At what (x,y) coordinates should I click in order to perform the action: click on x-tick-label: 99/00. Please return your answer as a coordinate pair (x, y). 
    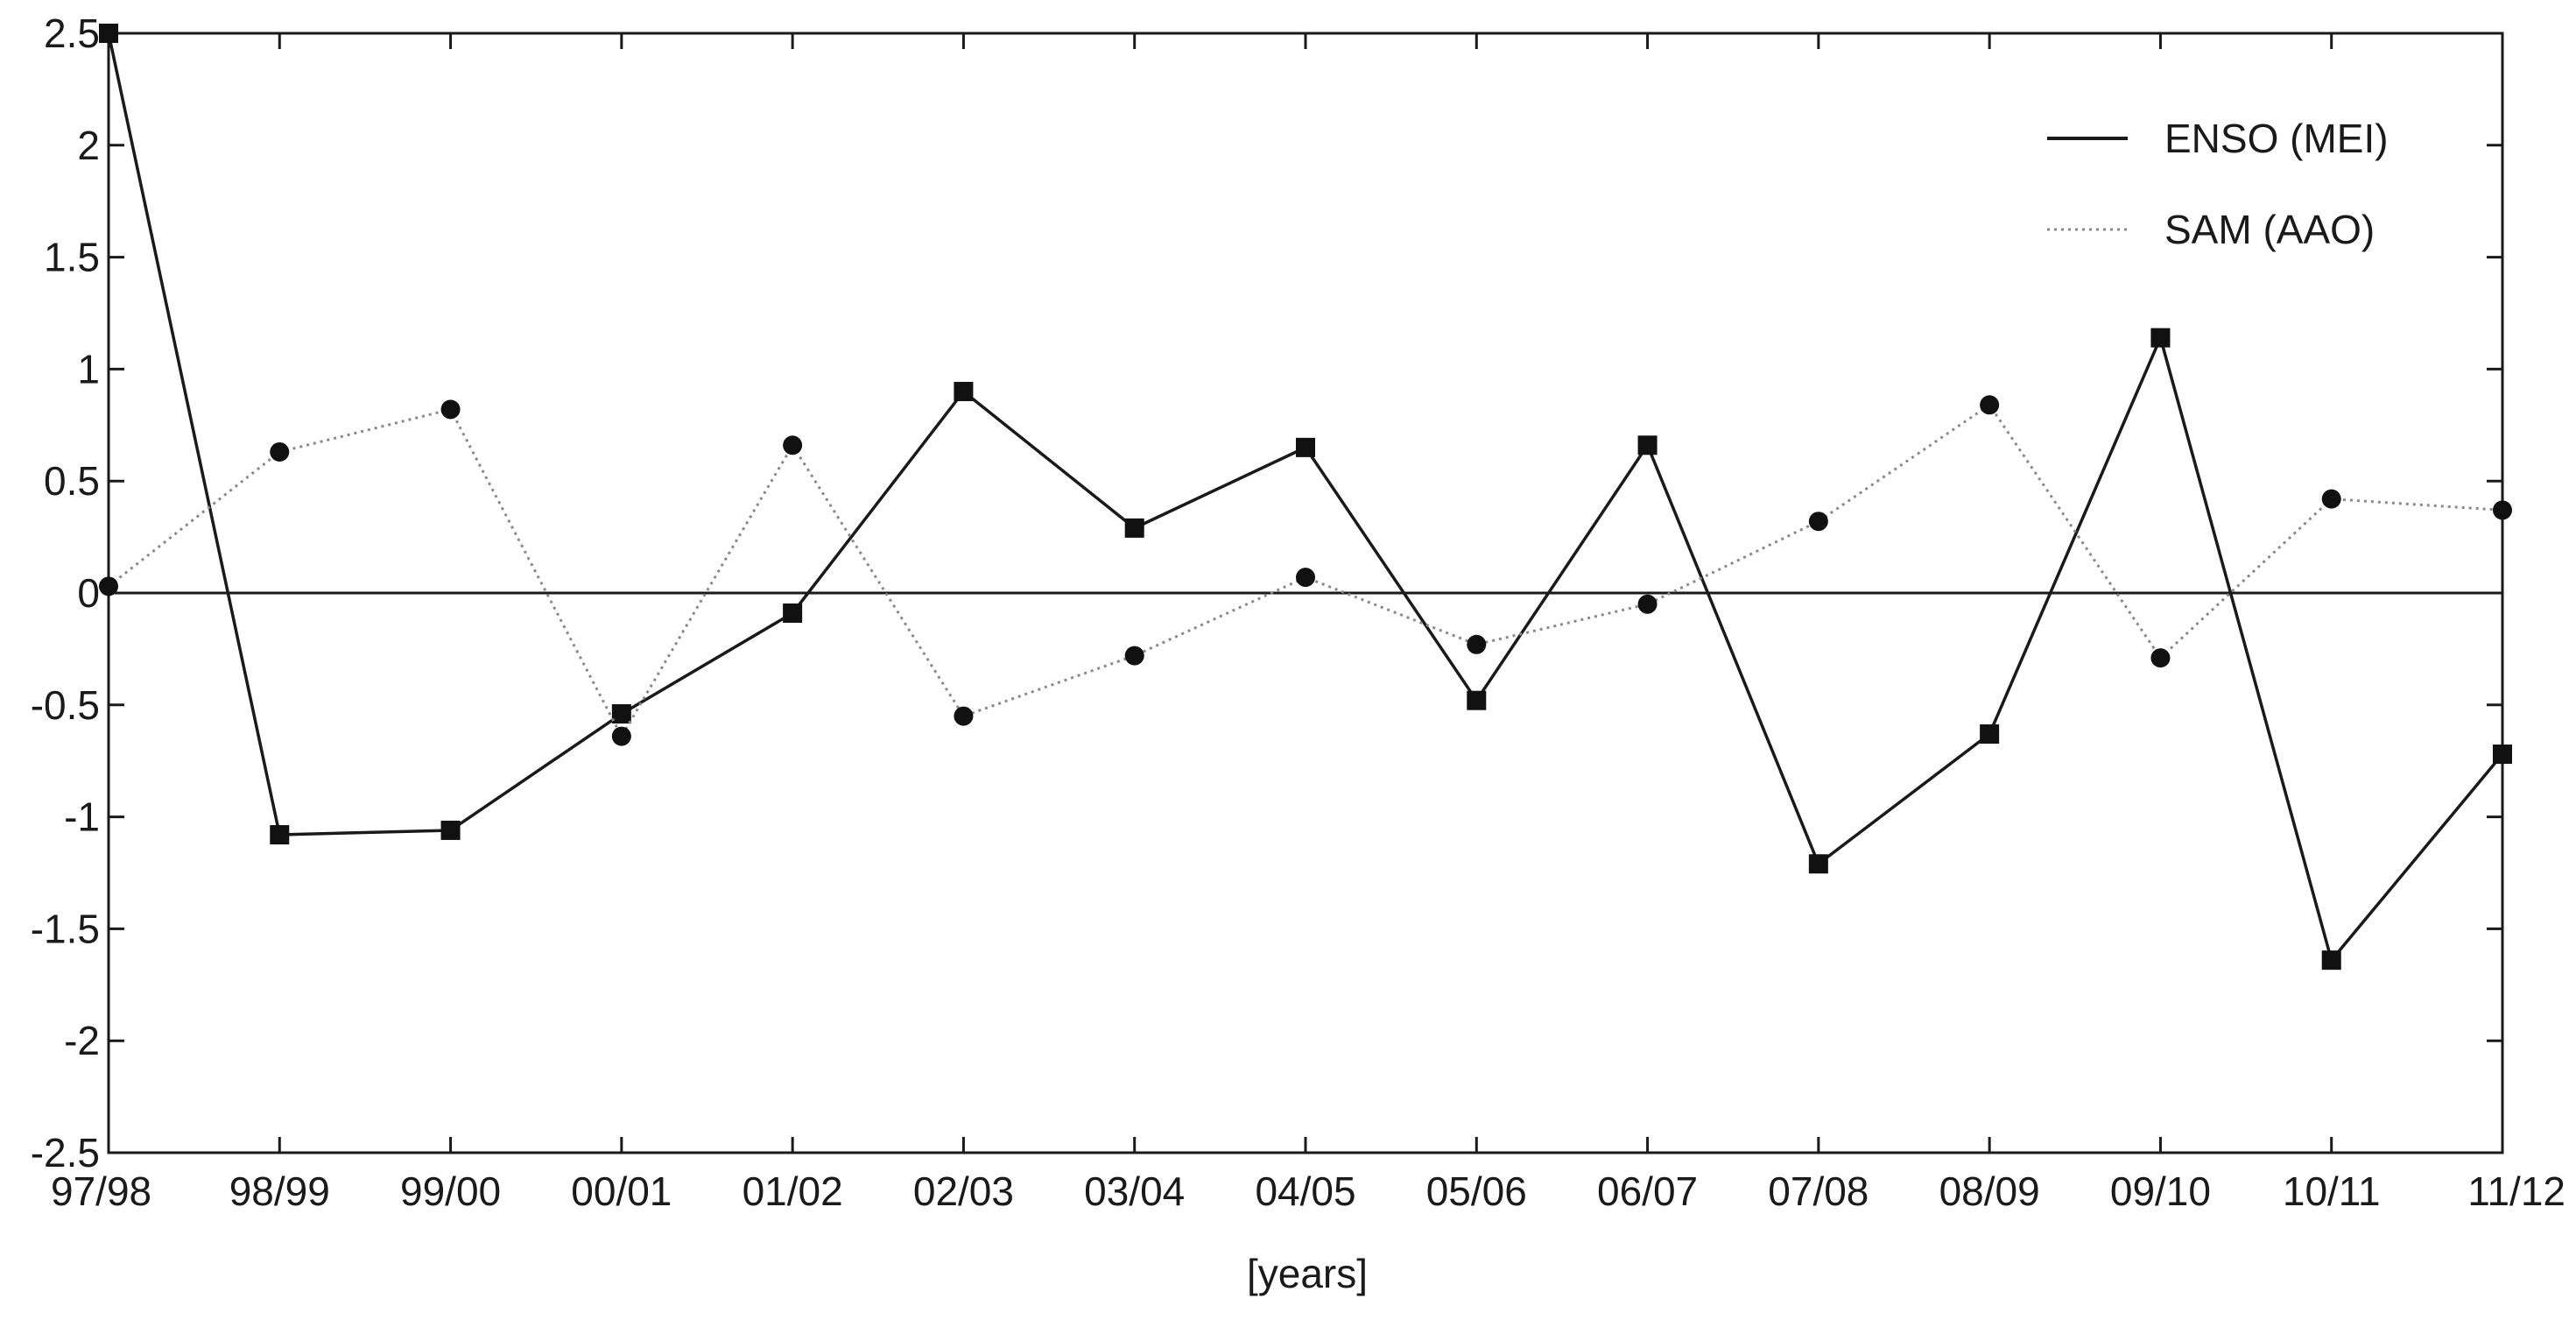
    Looking at the image, I should click on (450, 1191).